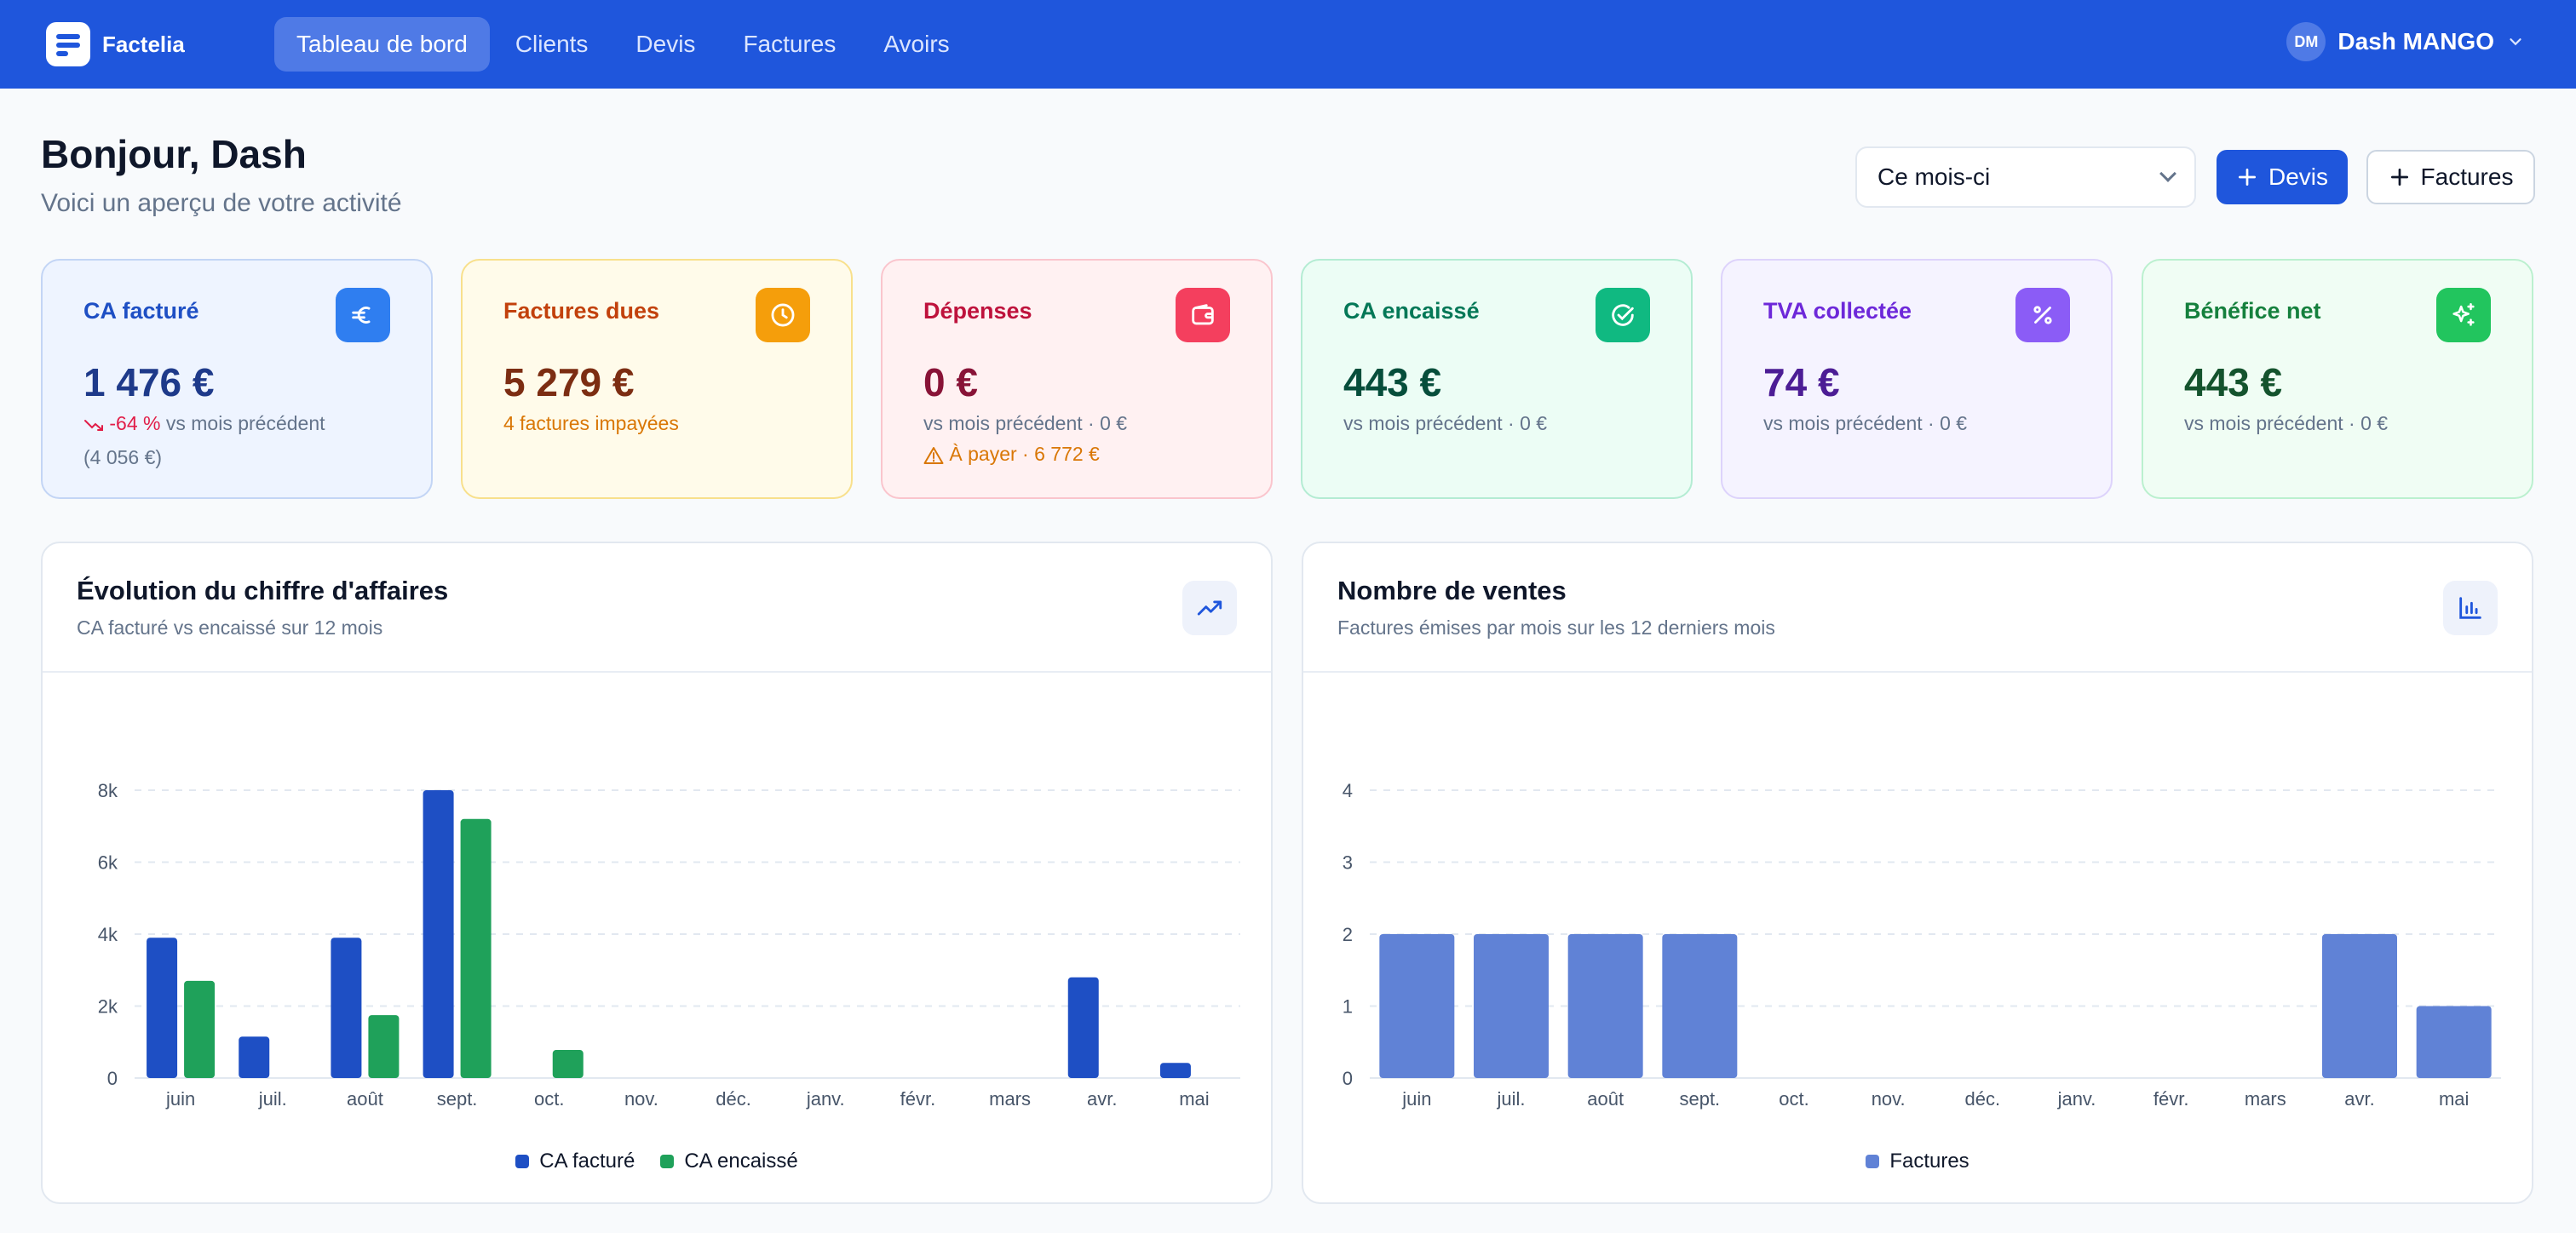 The height and width of the screenshot is (1233, 2576). Describe the element at coordinates (263, 590) in the screenshot. I see `chart-title: Évolution du chiffre d'affaires` at that location.